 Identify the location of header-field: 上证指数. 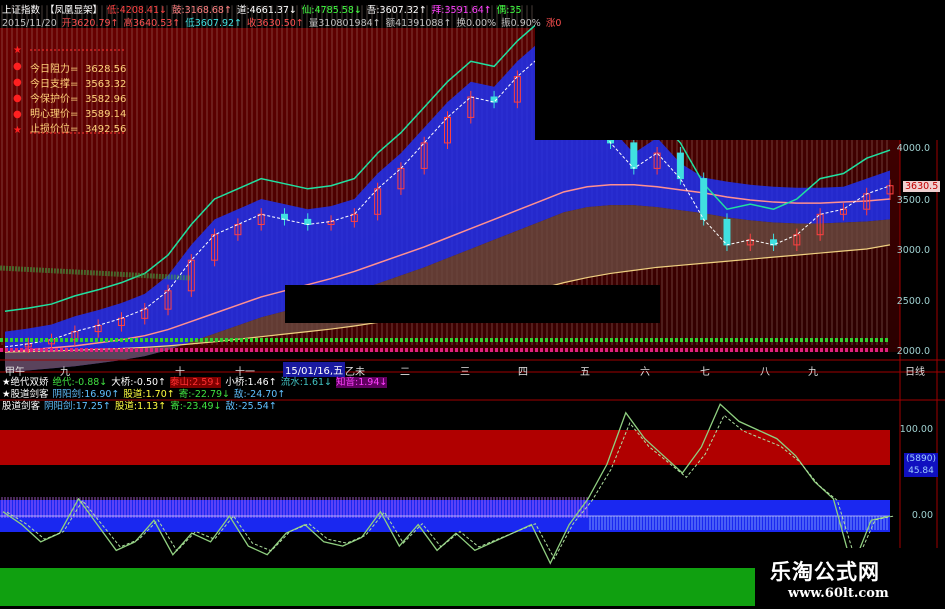
(21, 10).